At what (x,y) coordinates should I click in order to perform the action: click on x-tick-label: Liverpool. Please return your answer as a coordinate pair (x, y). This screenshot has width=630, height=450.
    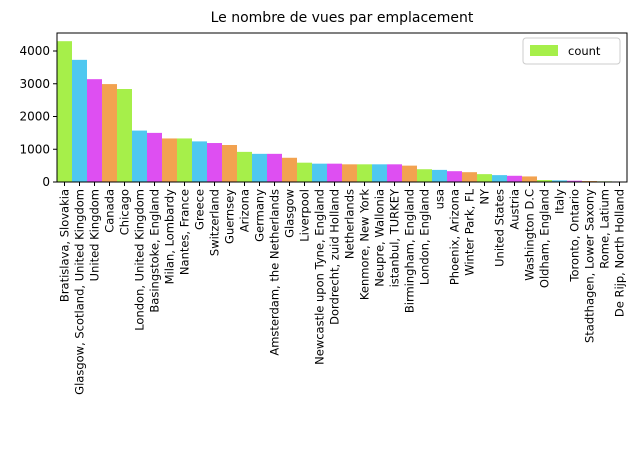
    Looking at the image, I should click on (305, 215).